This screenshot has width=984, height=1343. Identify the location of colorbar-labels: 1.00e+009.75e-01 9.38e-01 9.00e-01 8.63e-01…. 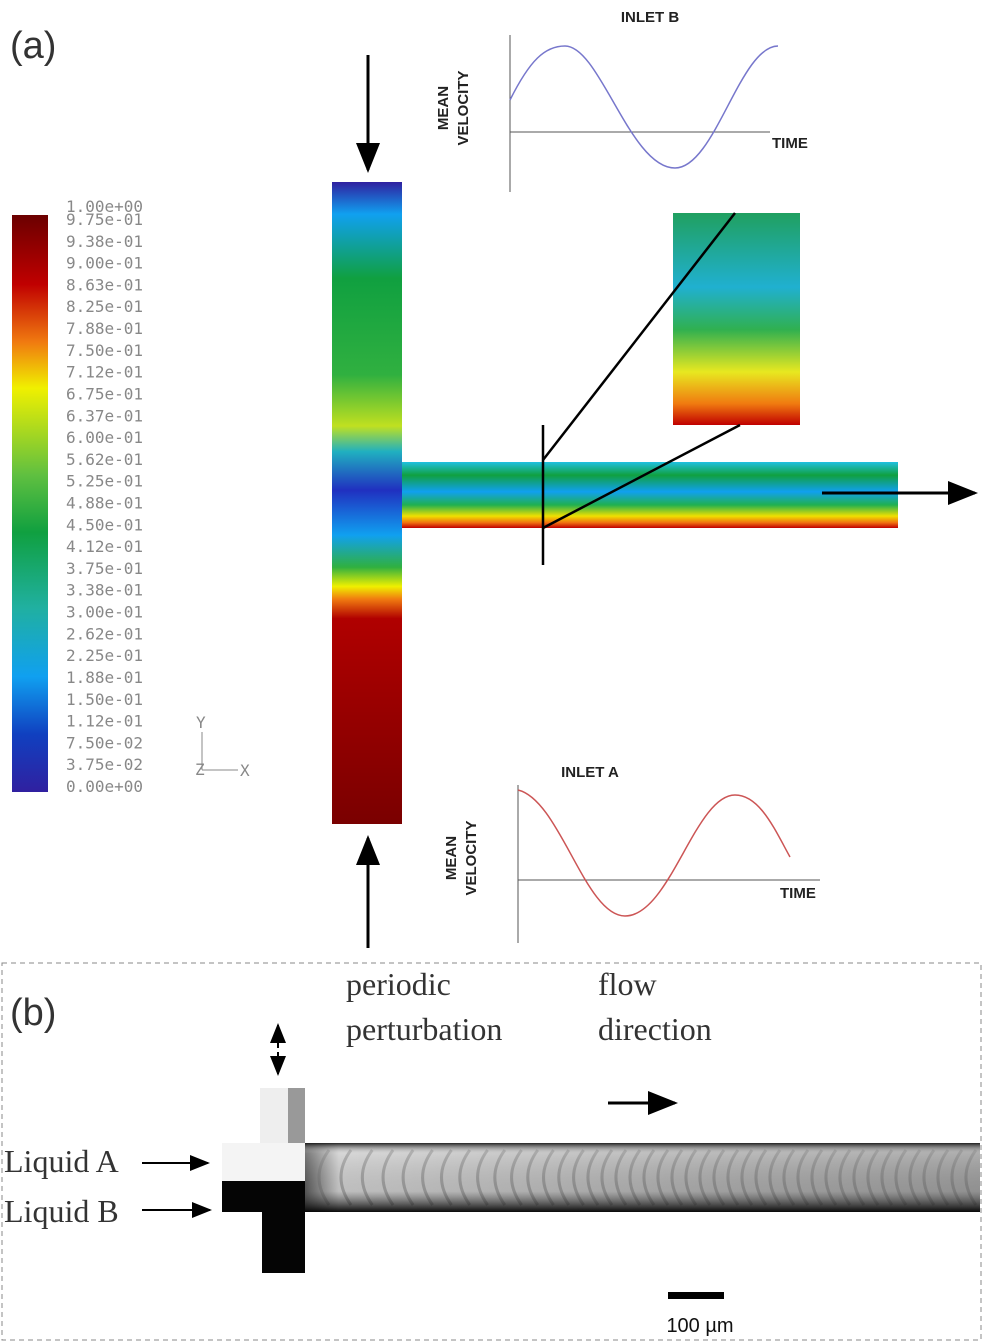
(104, 496).